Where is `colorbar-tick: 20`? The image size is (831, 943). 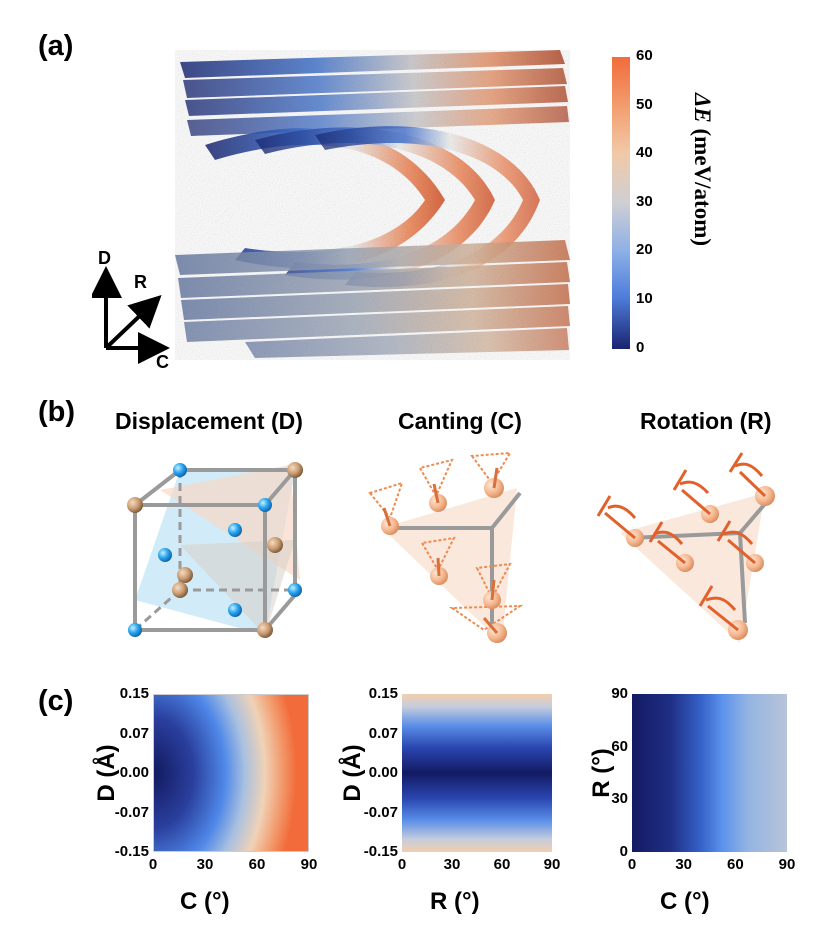
colorbar-tick: 20 is located at coordinates (644, 249).